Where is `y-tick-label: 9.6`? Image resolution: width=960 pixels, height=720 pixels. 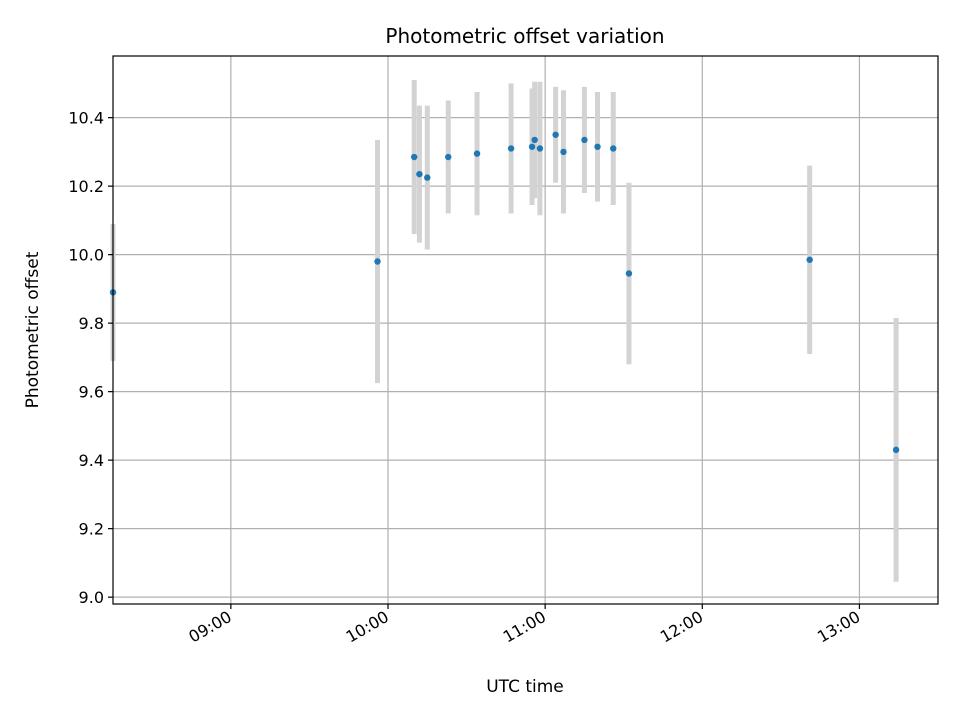 y-tick-label: 9.6 is located at coordinates (91, 392).